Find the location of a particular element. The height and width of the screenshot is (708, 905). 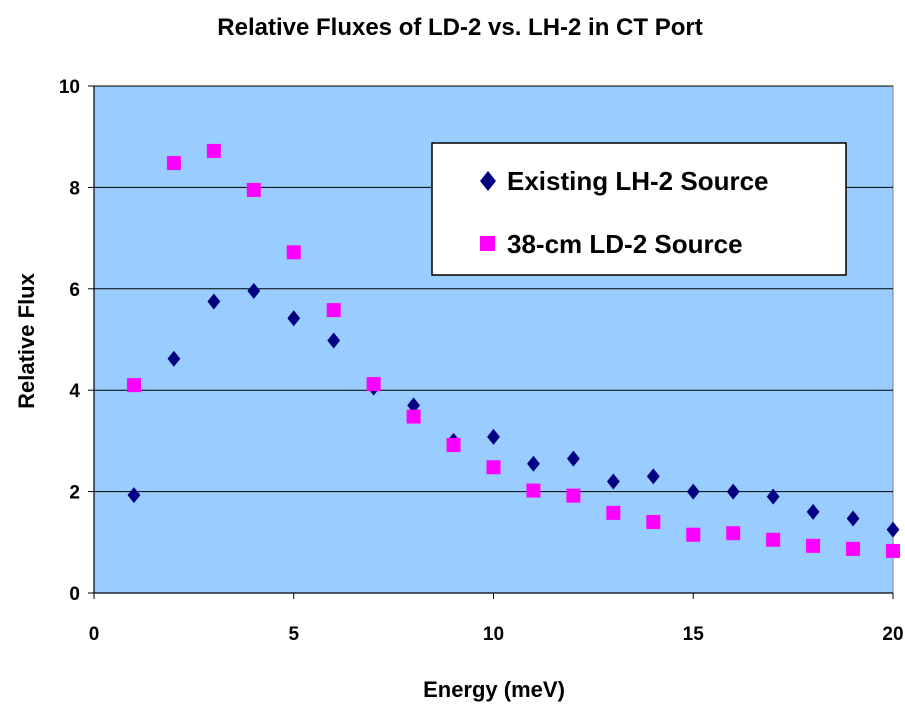

y-axis-label: Relative Flux is located at coordinates (26, 340).